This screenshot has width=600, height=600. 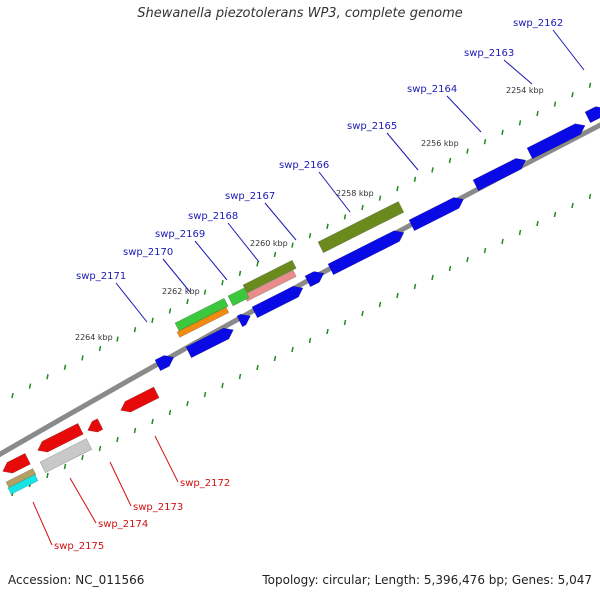 What do you see at coordinates (181, 291) in the screenshot?
I see `tick-label: 2262 kbp` at bounding box center [181, 291].